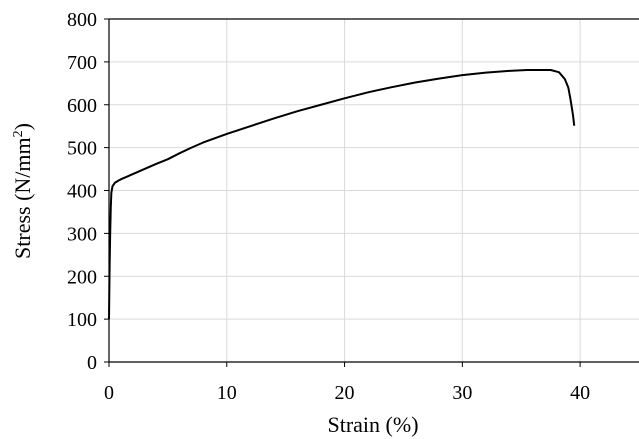 Image resolution: width=639 pixels, height=439 pixels. Describe the element at coordinates (82, 106) in the screenshot. I see `y-tick-label: 600` at that location.